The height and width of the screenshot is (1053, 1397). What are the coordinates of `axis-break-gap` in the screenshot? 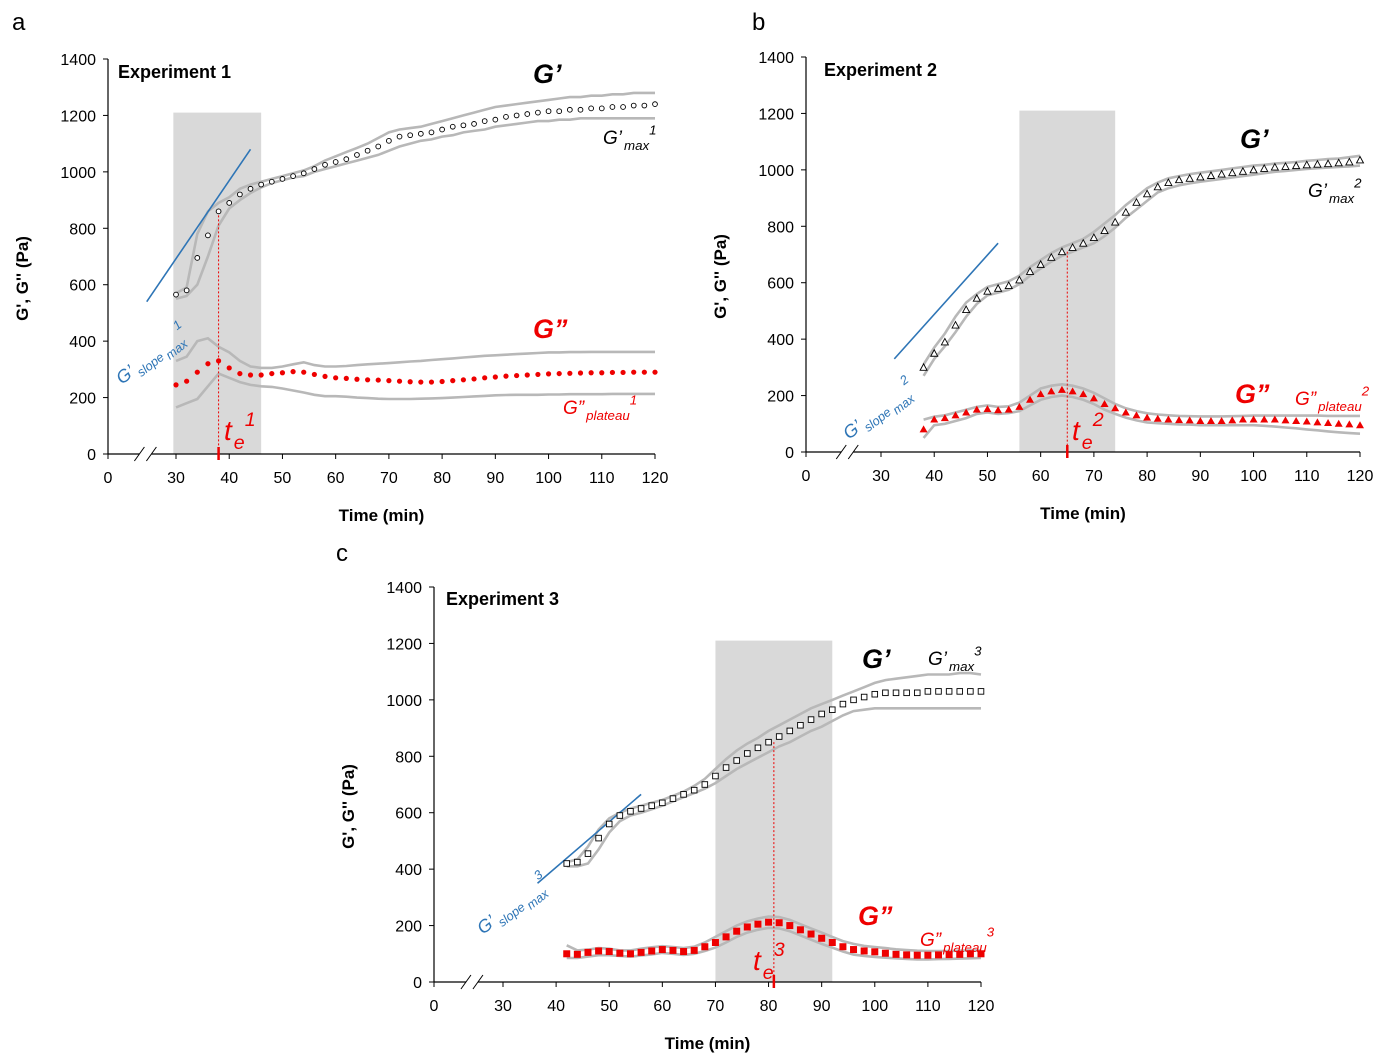 It's located at (145, 454).